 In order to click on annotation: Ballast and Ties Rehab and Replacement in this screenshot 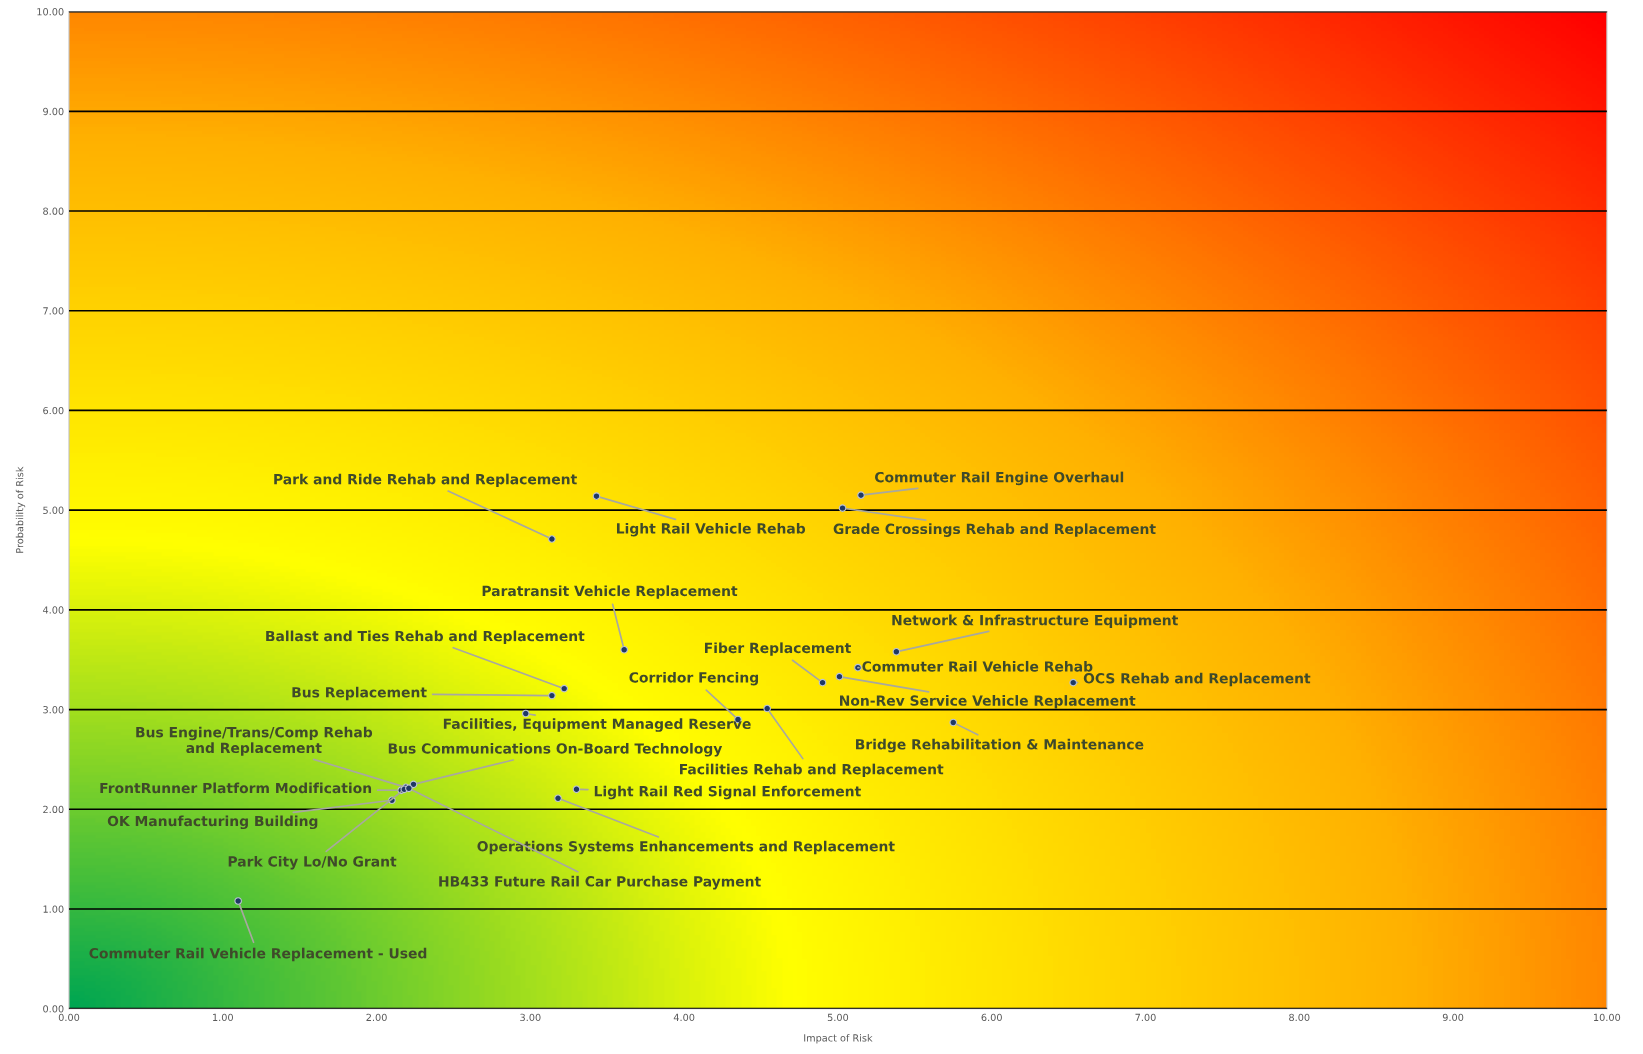, I will do `click(425, 637)`.